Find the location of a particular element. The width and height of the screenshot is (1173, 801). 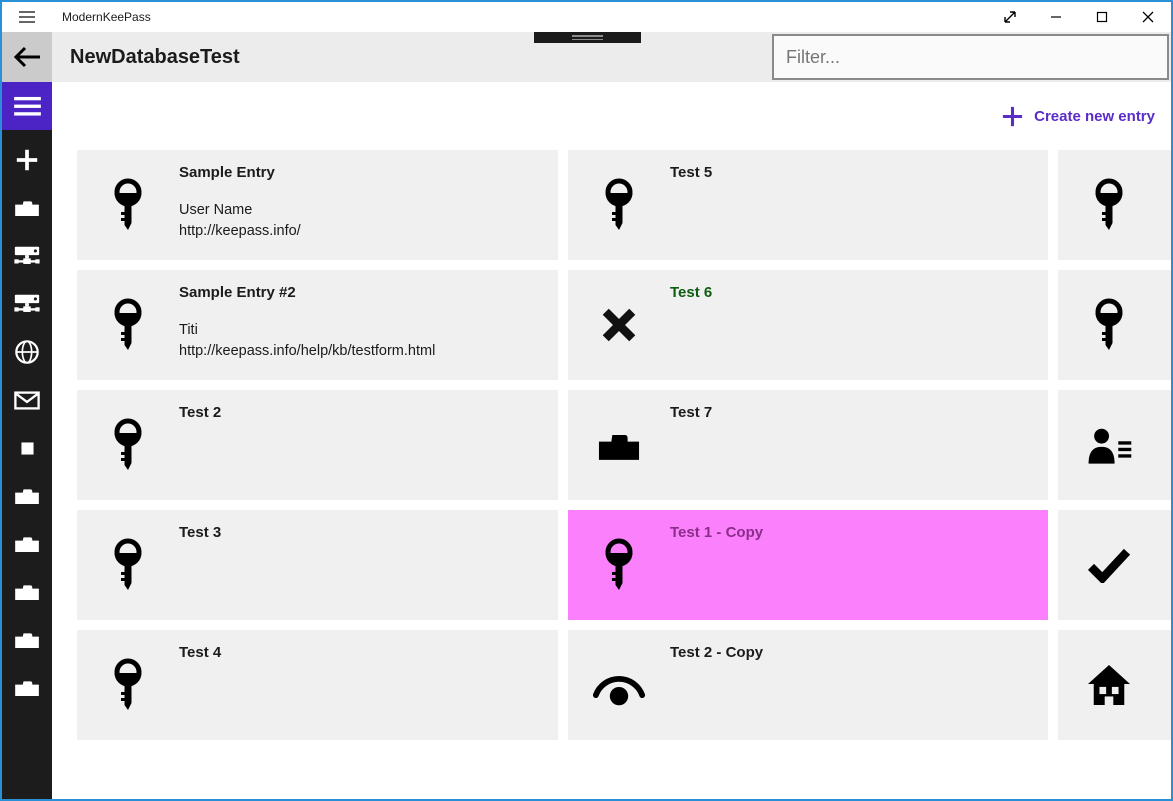

entry-card: Test 2 - Copy is located at coordinates (808, 685).